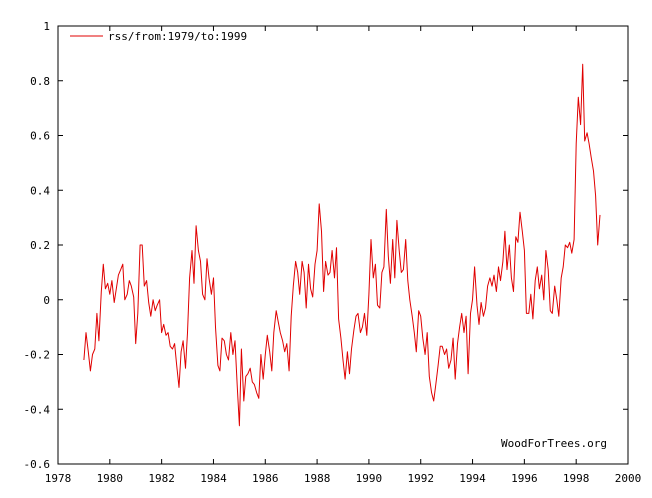  I want to click on x-tick-label: 1994, so click(472, 478).